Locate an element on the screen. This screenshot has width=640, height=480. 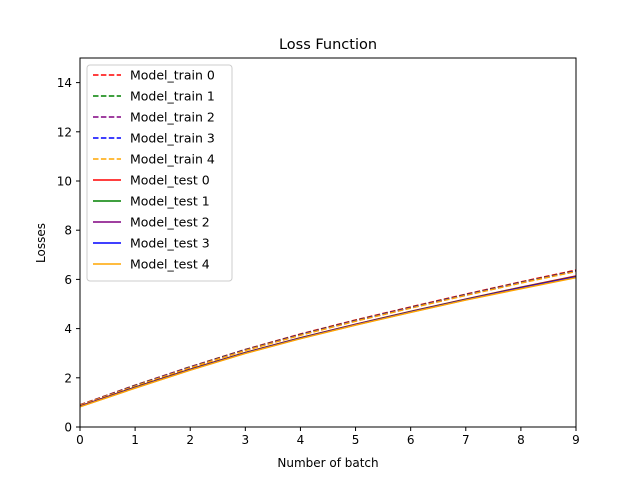
legend-label: Model_train 4 is located at coordinates (172, 159).